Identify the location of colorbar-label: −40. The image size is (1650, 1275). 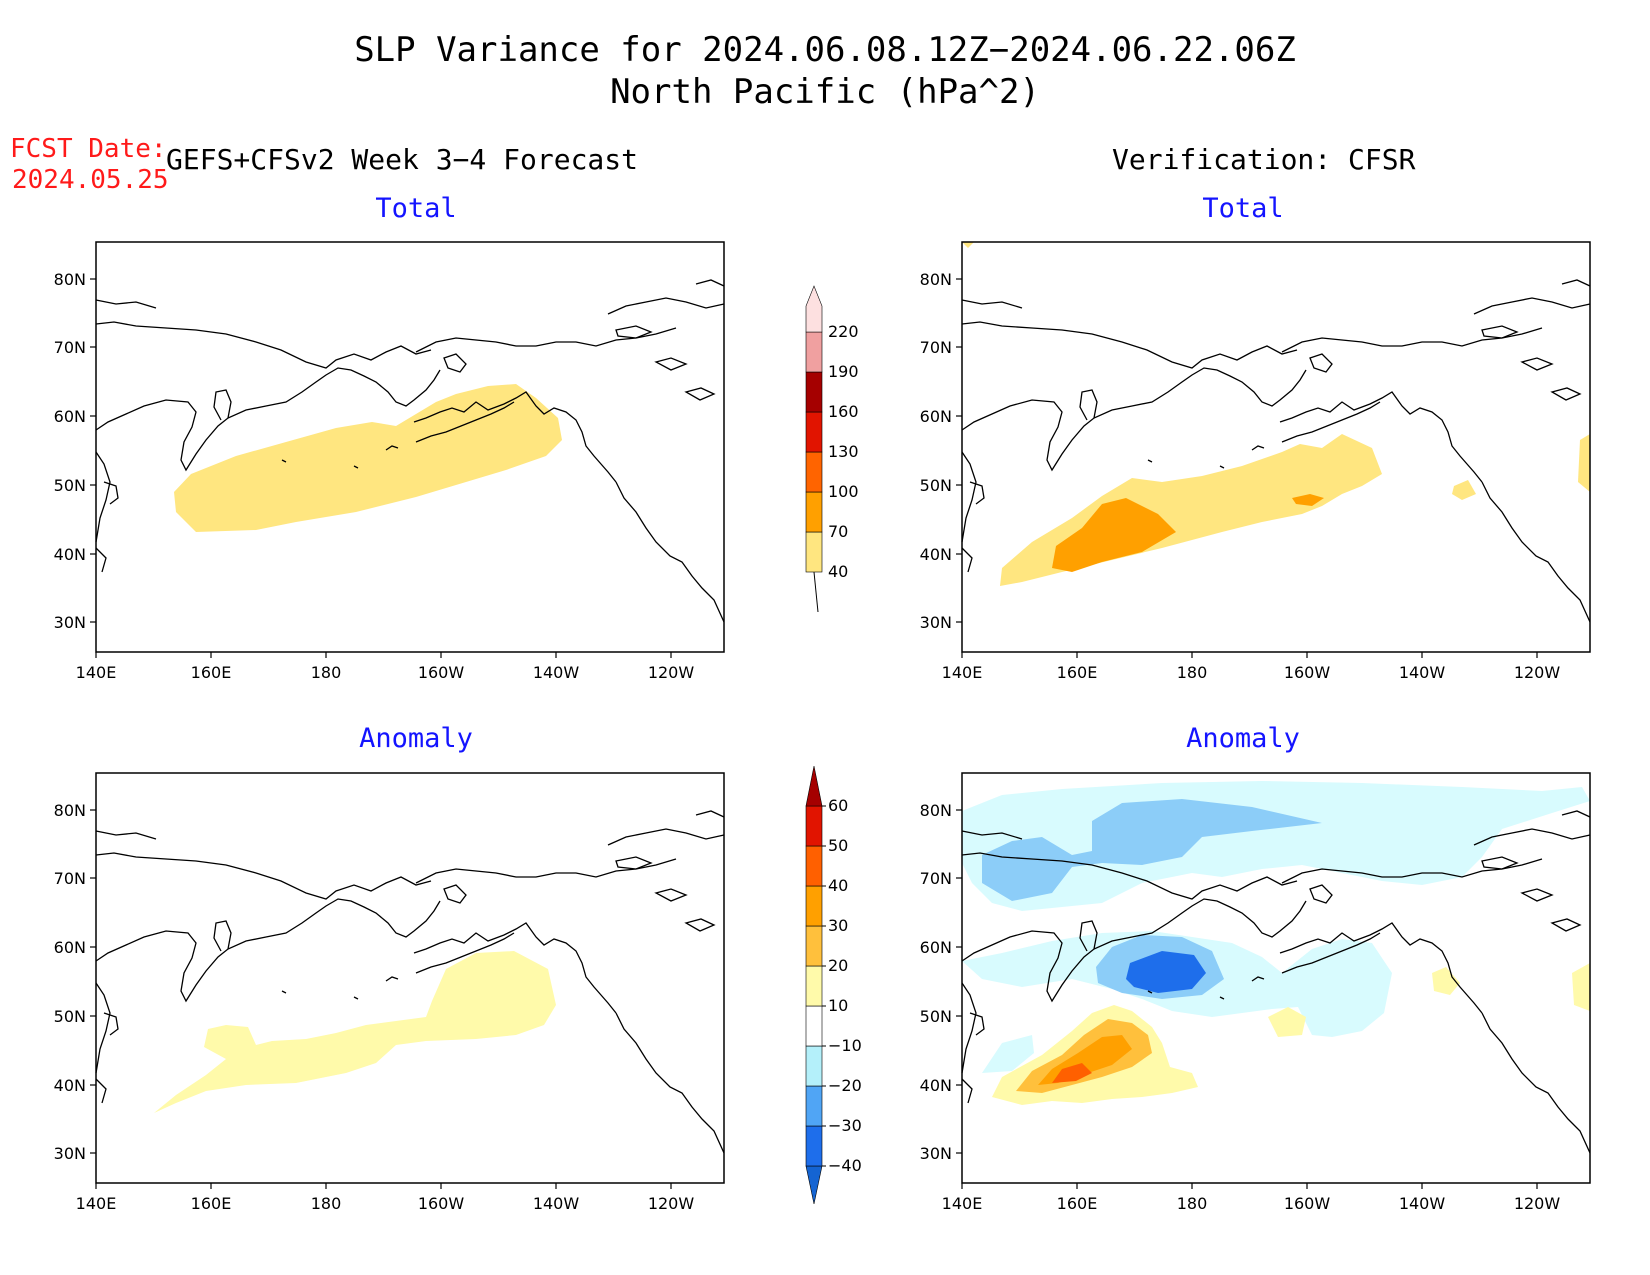
(845, 1165).